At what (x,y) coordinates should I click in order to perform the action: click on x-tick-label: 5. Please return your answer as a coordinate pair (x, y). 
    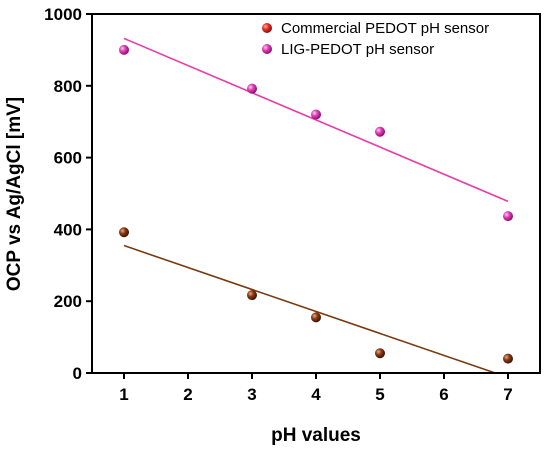
    Looking at the image, I should click on (379, 394).